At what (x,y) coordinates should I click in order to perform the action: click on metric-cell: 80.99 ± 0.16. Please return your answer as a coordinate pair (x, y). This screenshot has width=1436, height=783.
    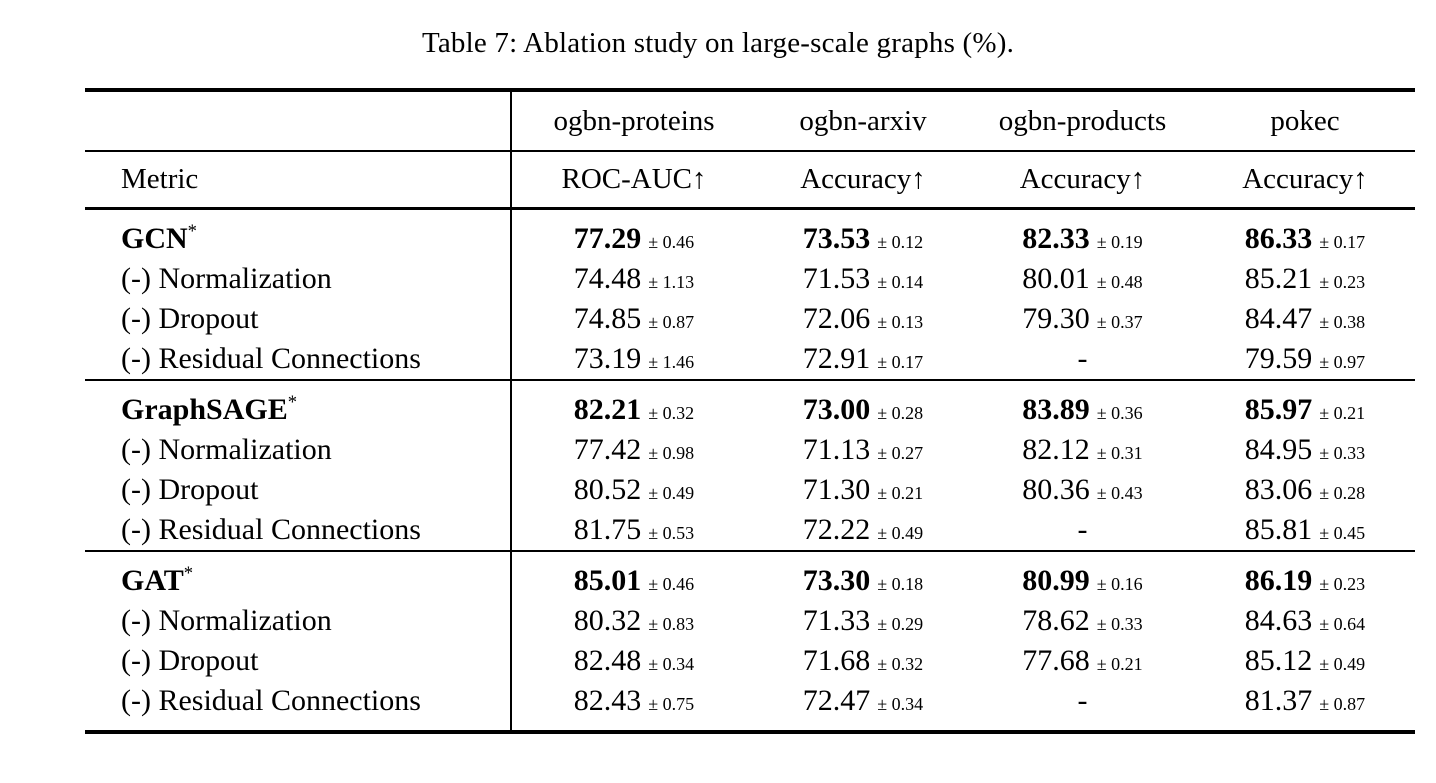
    Looking at the image, I should click on (1082, 575).